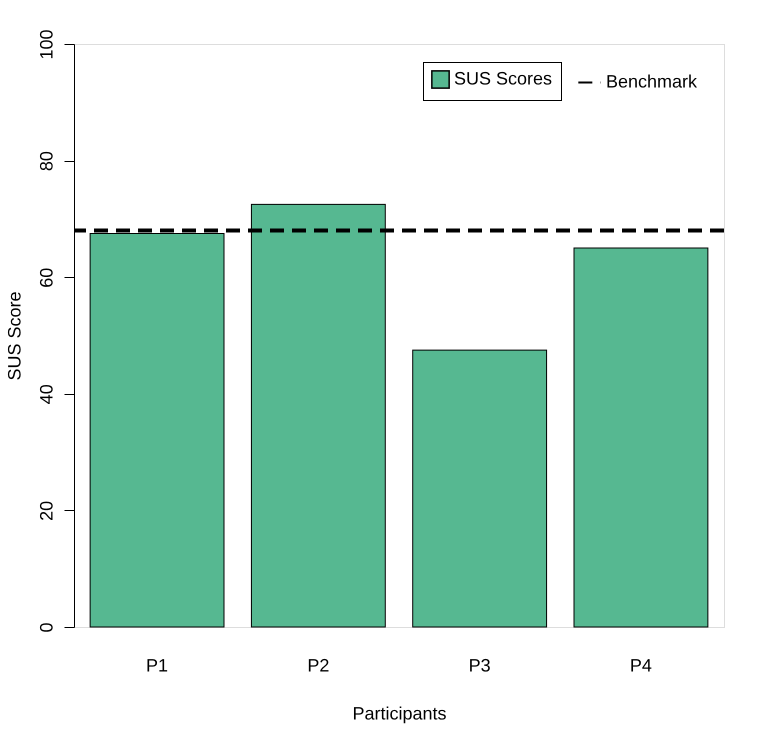 Image resolution: width=784 pixels, height=729 pixels. I want to click on y-tick-label: 80, so click(46, 161).